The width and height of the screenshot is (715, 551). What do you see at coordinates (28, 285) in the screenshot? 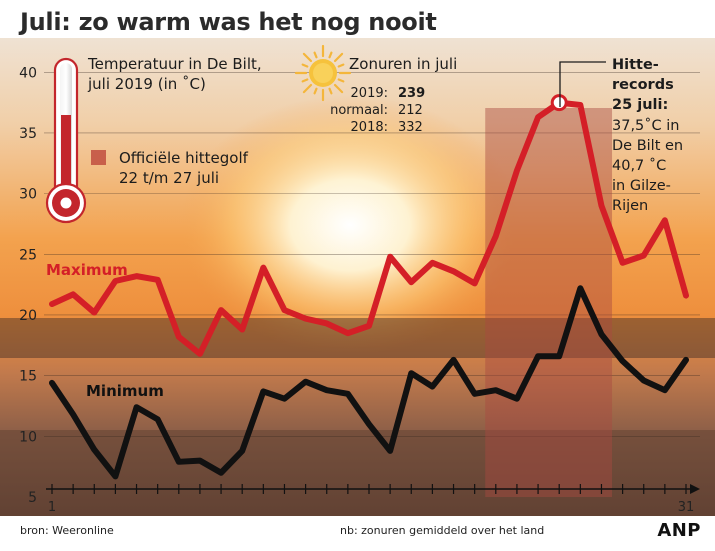
I see `y-axis-ticks: 5 10 15 20 25 30 35 40` at bounding box center [28, 285].